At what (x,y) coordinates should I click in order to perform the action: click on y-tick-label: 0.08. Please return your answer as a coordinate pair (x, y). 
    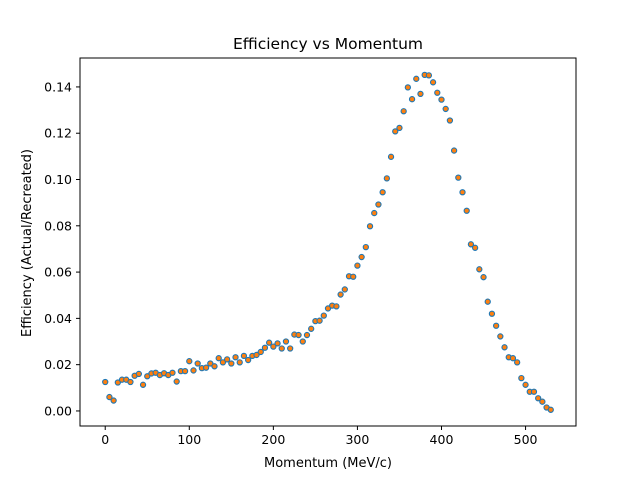
    Looking at the image, I should click on (58, 225).